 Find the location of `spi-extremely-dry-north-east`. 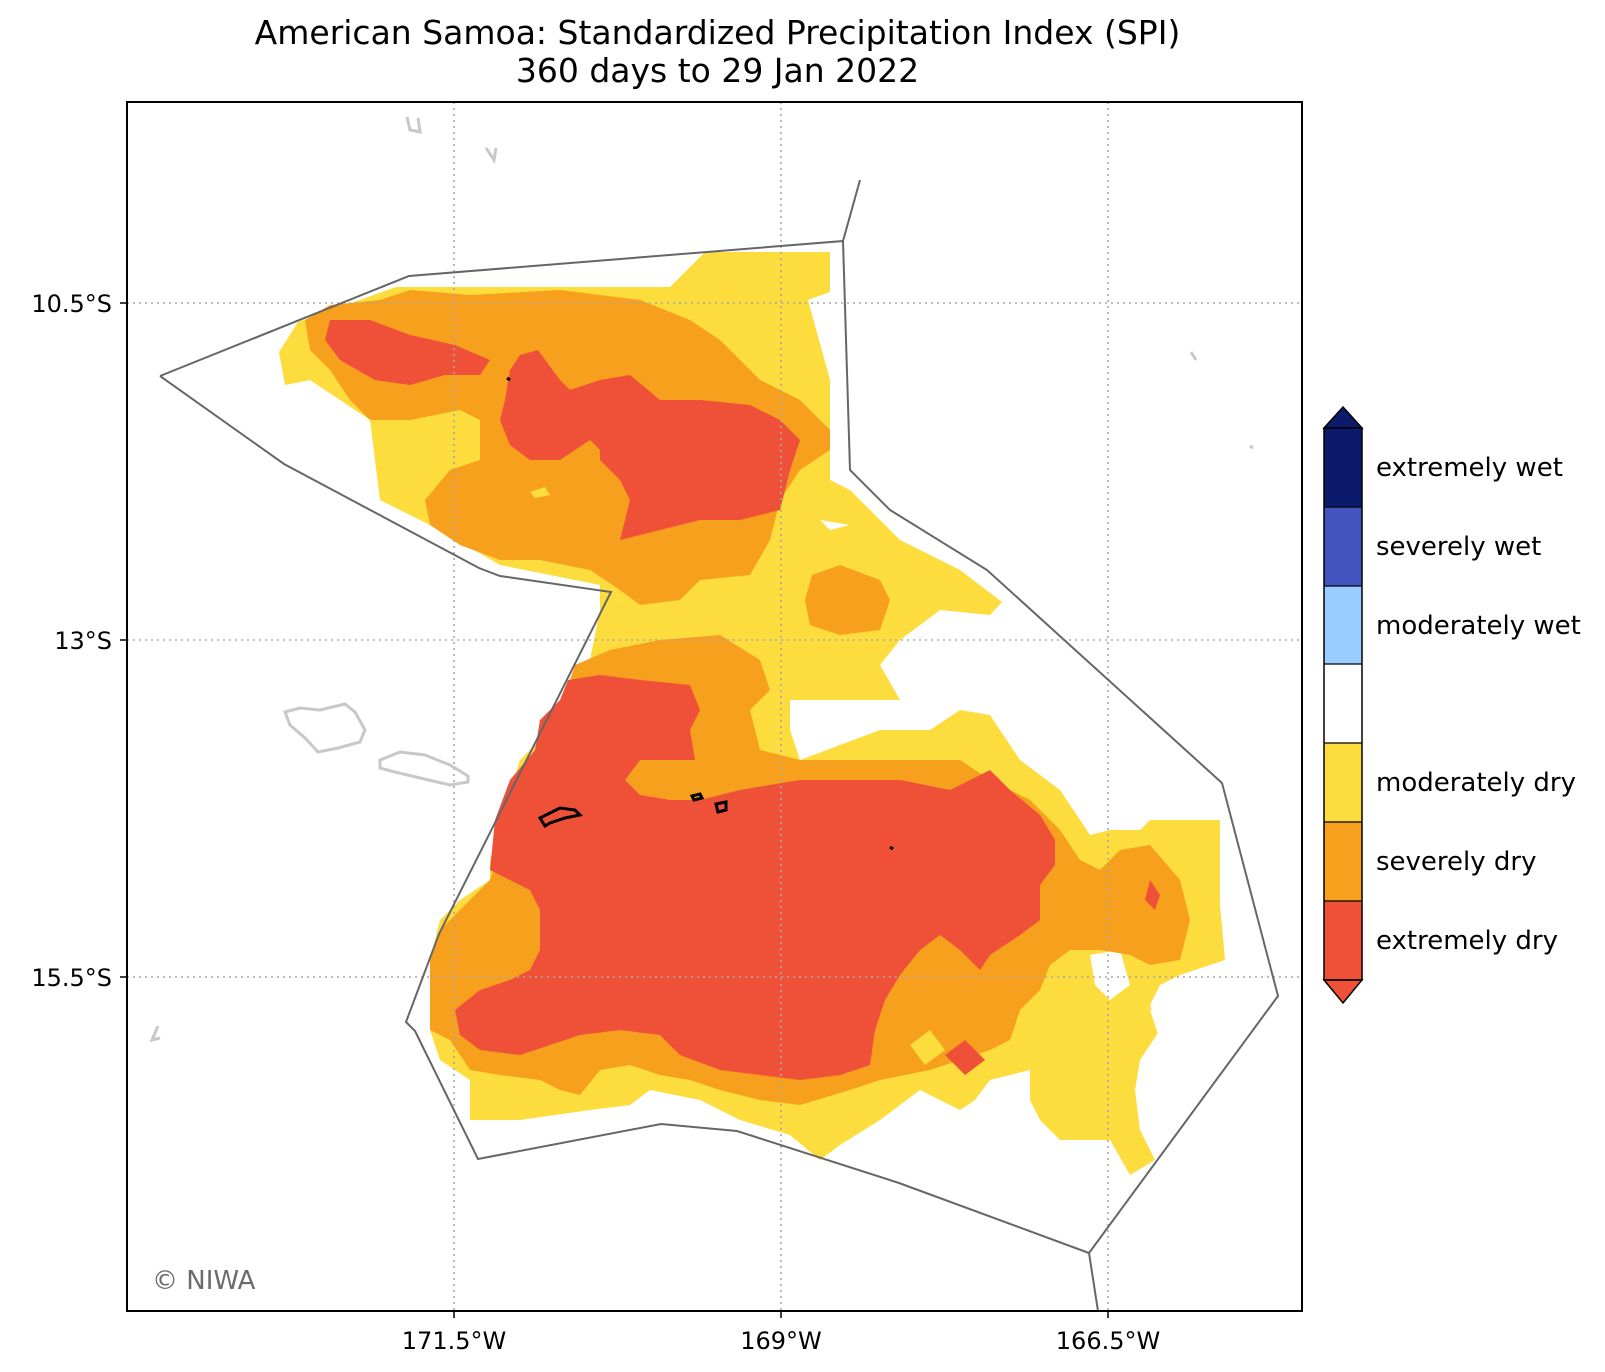

spi-extremely-dry-north-east is located at coordinates (650, 445).